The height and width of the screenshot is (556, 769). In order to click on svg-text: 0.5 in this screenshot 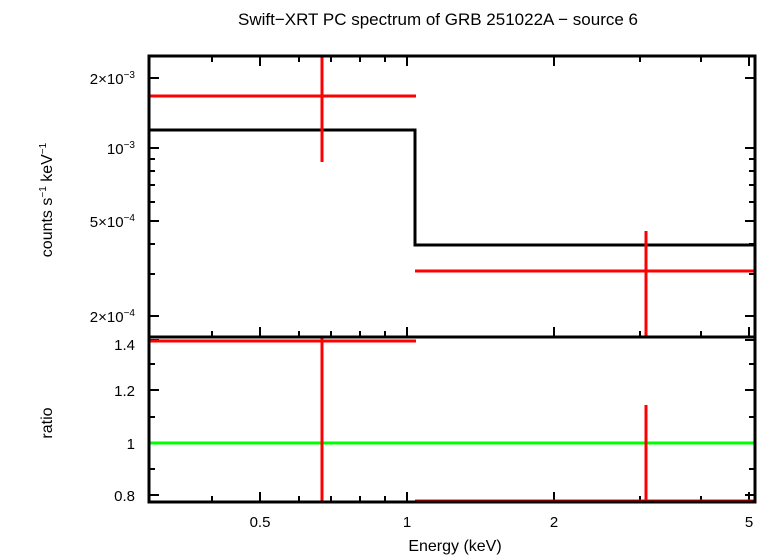, I will do `click(260, 522)`.